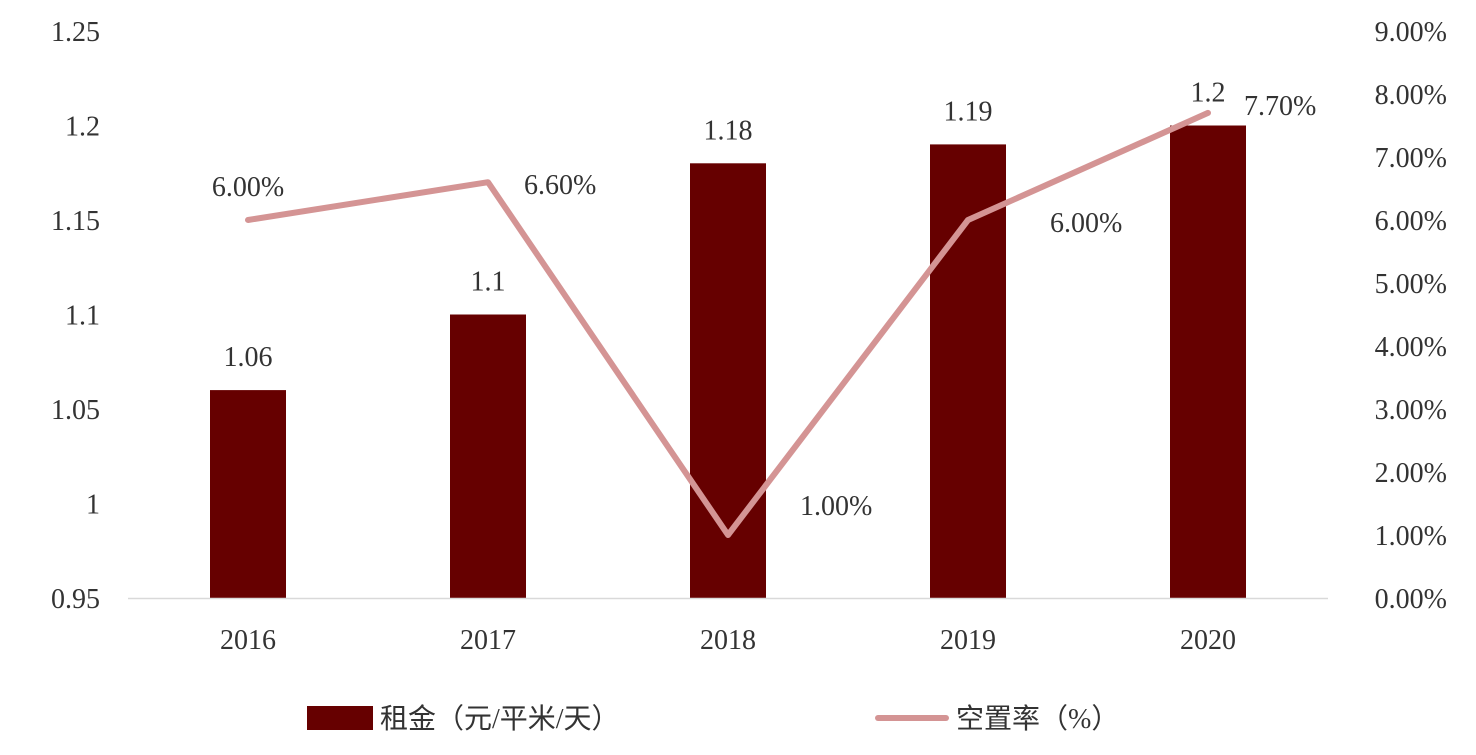 The width and height of the screenshot is (1476, 755). What do you see at coordinates (248, 640) in the screenshot?
I see `x-tick-label: 2016` at bounding box center [248, 640].